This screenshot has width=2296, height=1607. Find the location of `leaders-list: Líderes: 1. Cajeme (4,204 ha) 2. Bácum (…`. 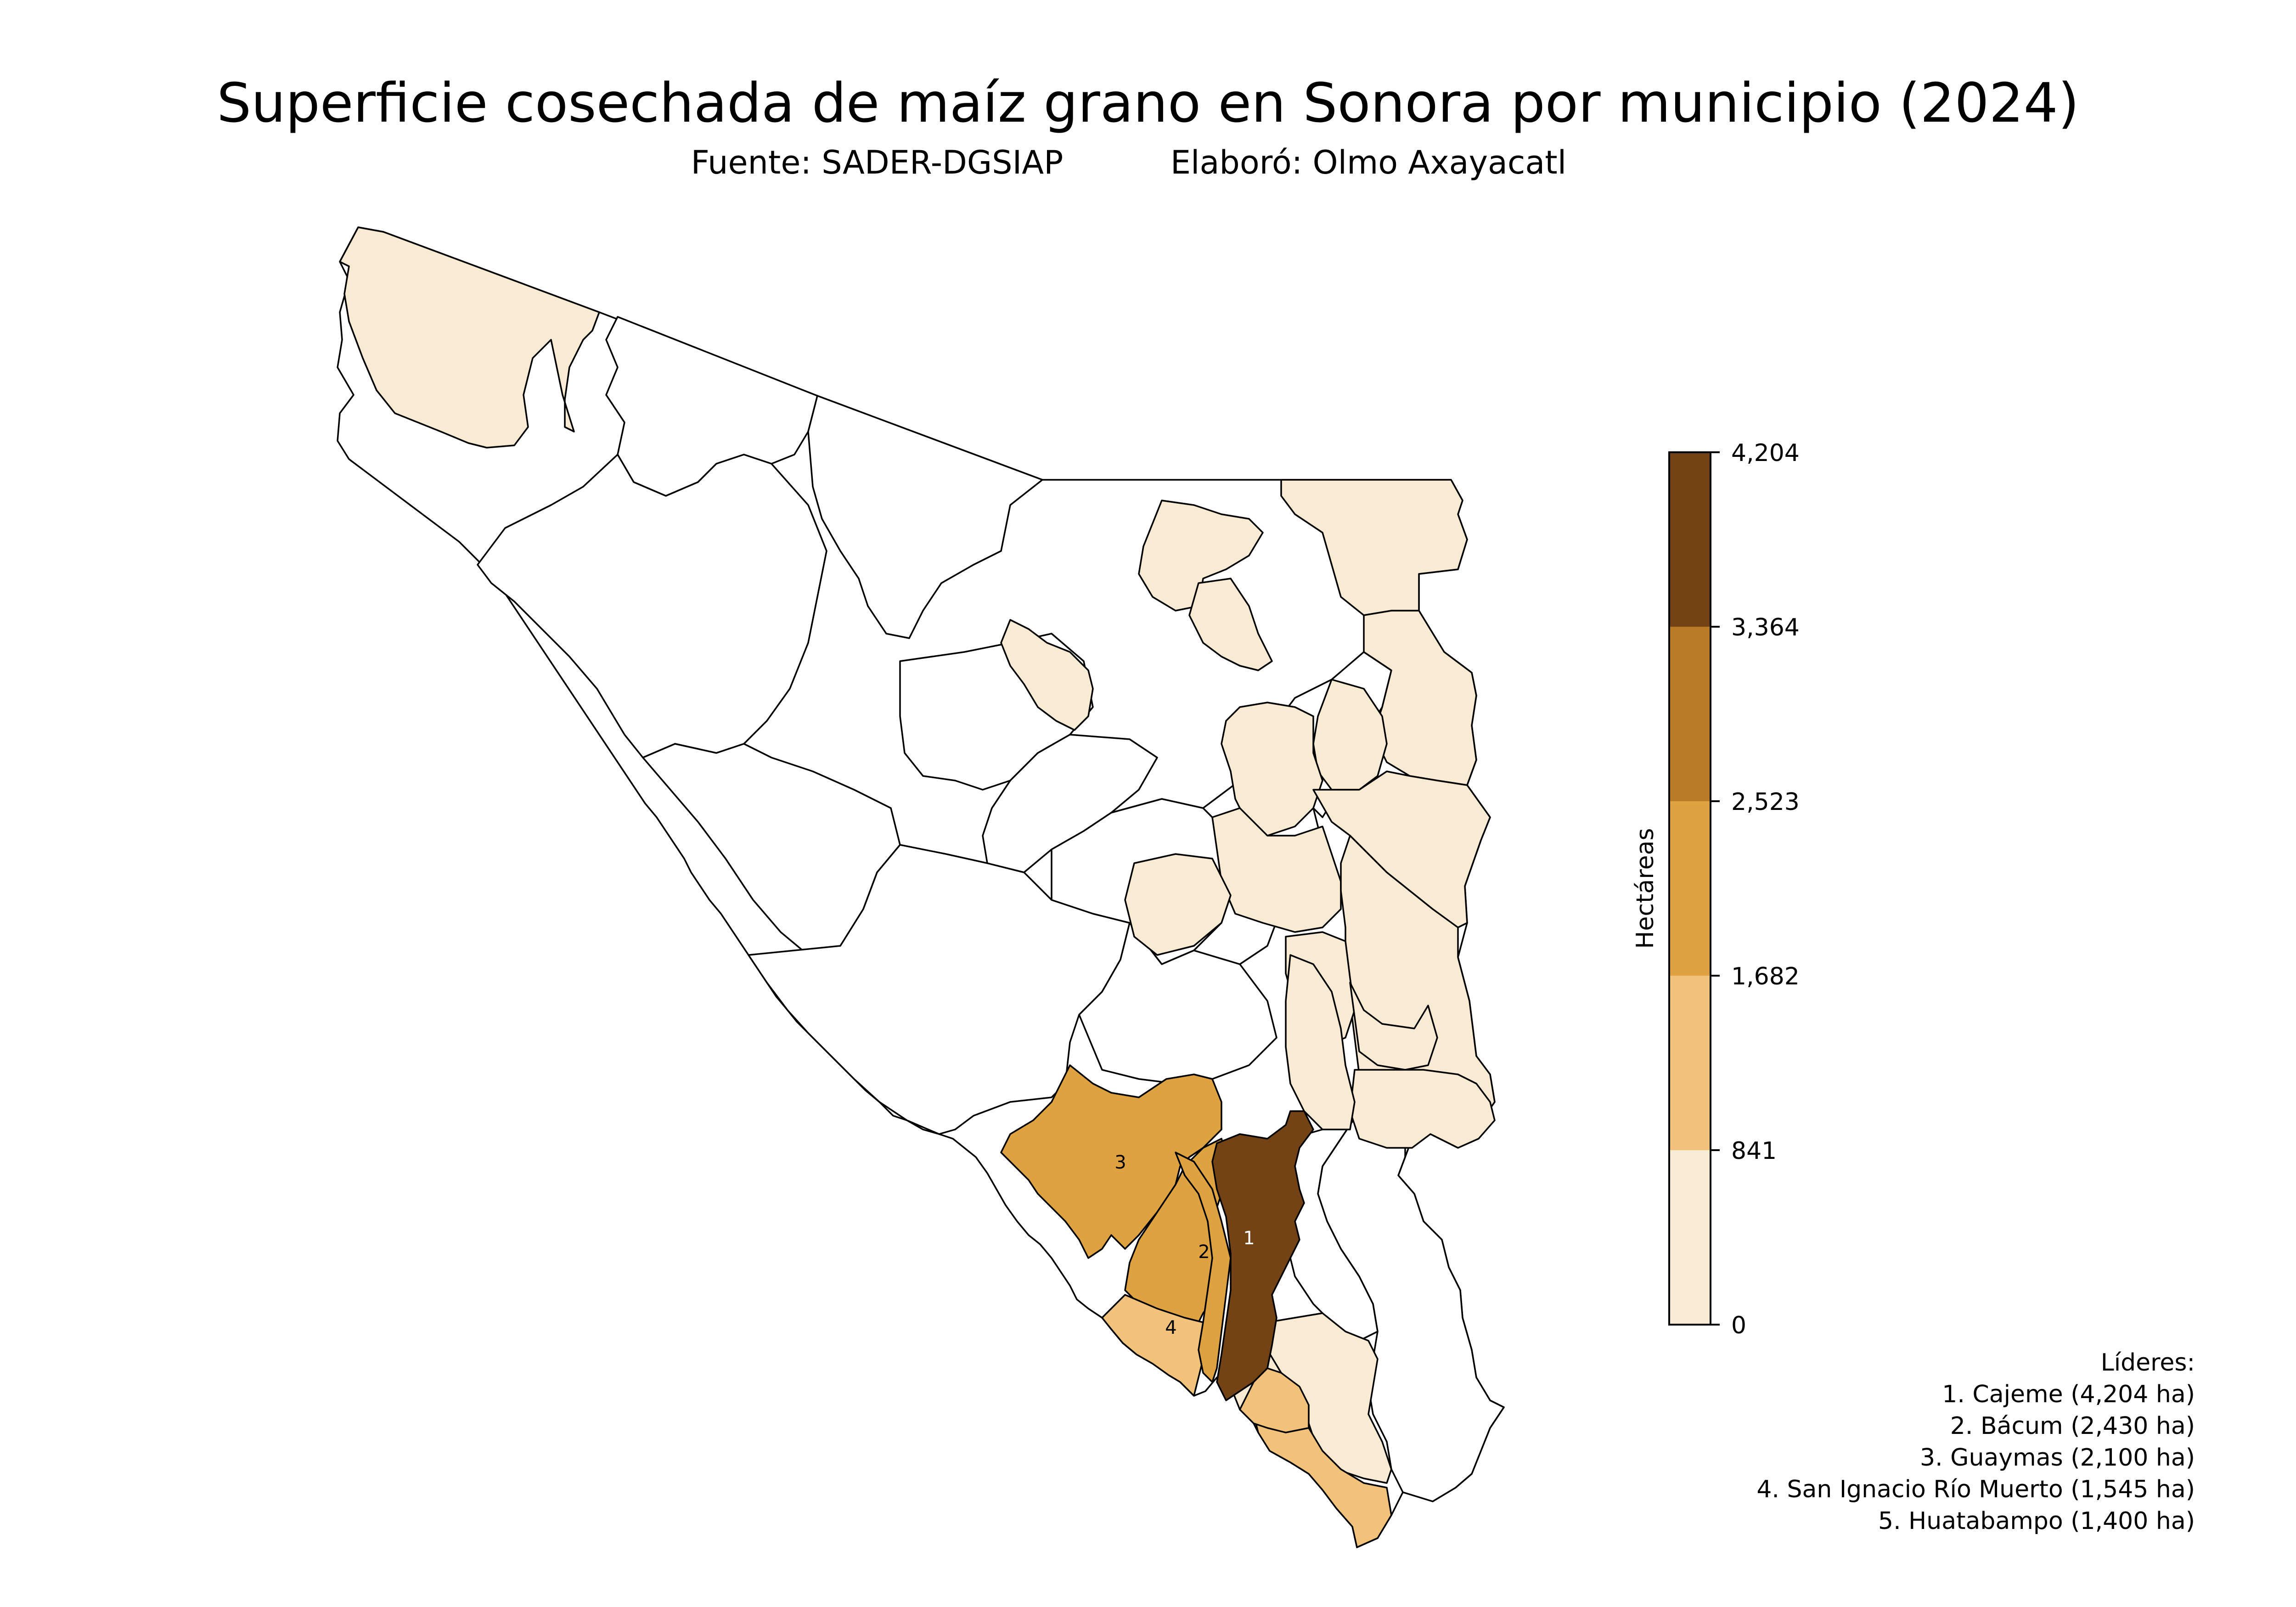

leaders-list: Líderes: 1. Cajeme (4,204 ha) 2. Bácum (… is located at coordinates (1975, 1442).